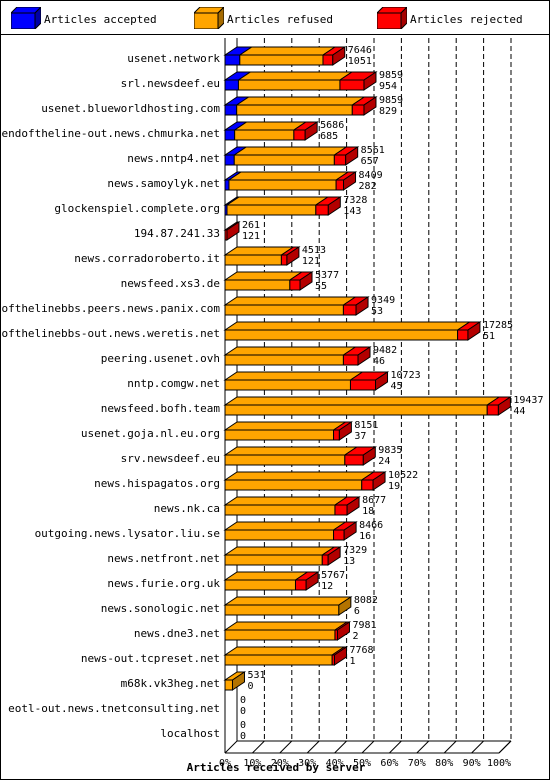 This screenshot has height=780, width=550. I want to click on category-label: m68k.vk3heg.net, so click(170, 683).